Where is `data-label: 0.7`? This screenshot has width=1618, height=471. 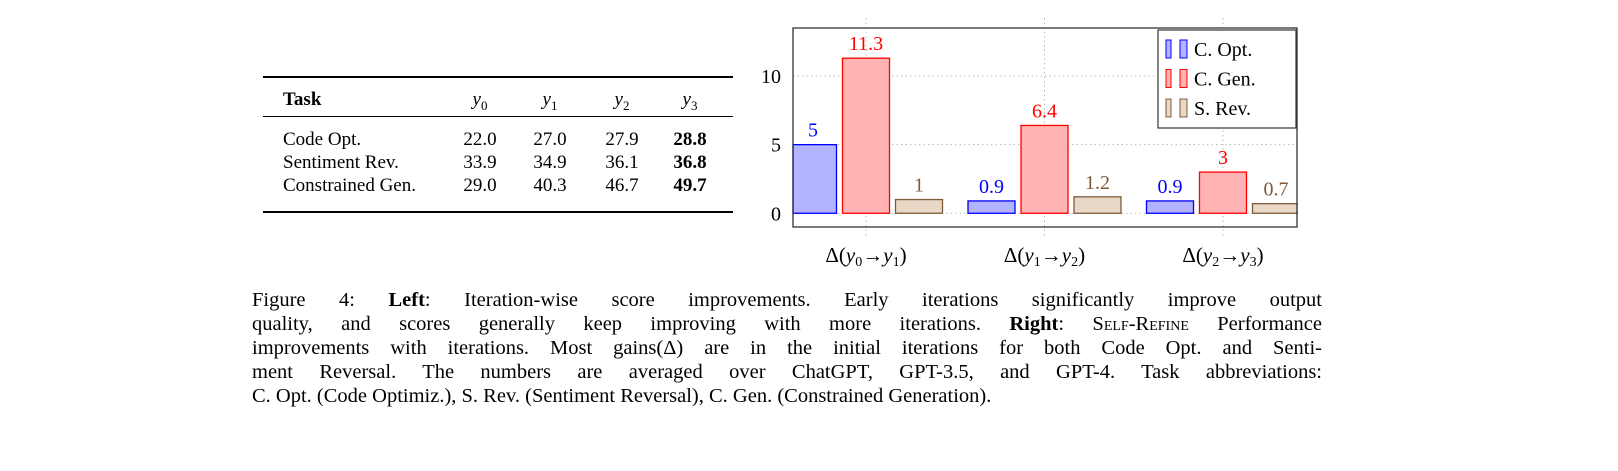 data-label: 0.7 is located at coordinates (1276, 190).